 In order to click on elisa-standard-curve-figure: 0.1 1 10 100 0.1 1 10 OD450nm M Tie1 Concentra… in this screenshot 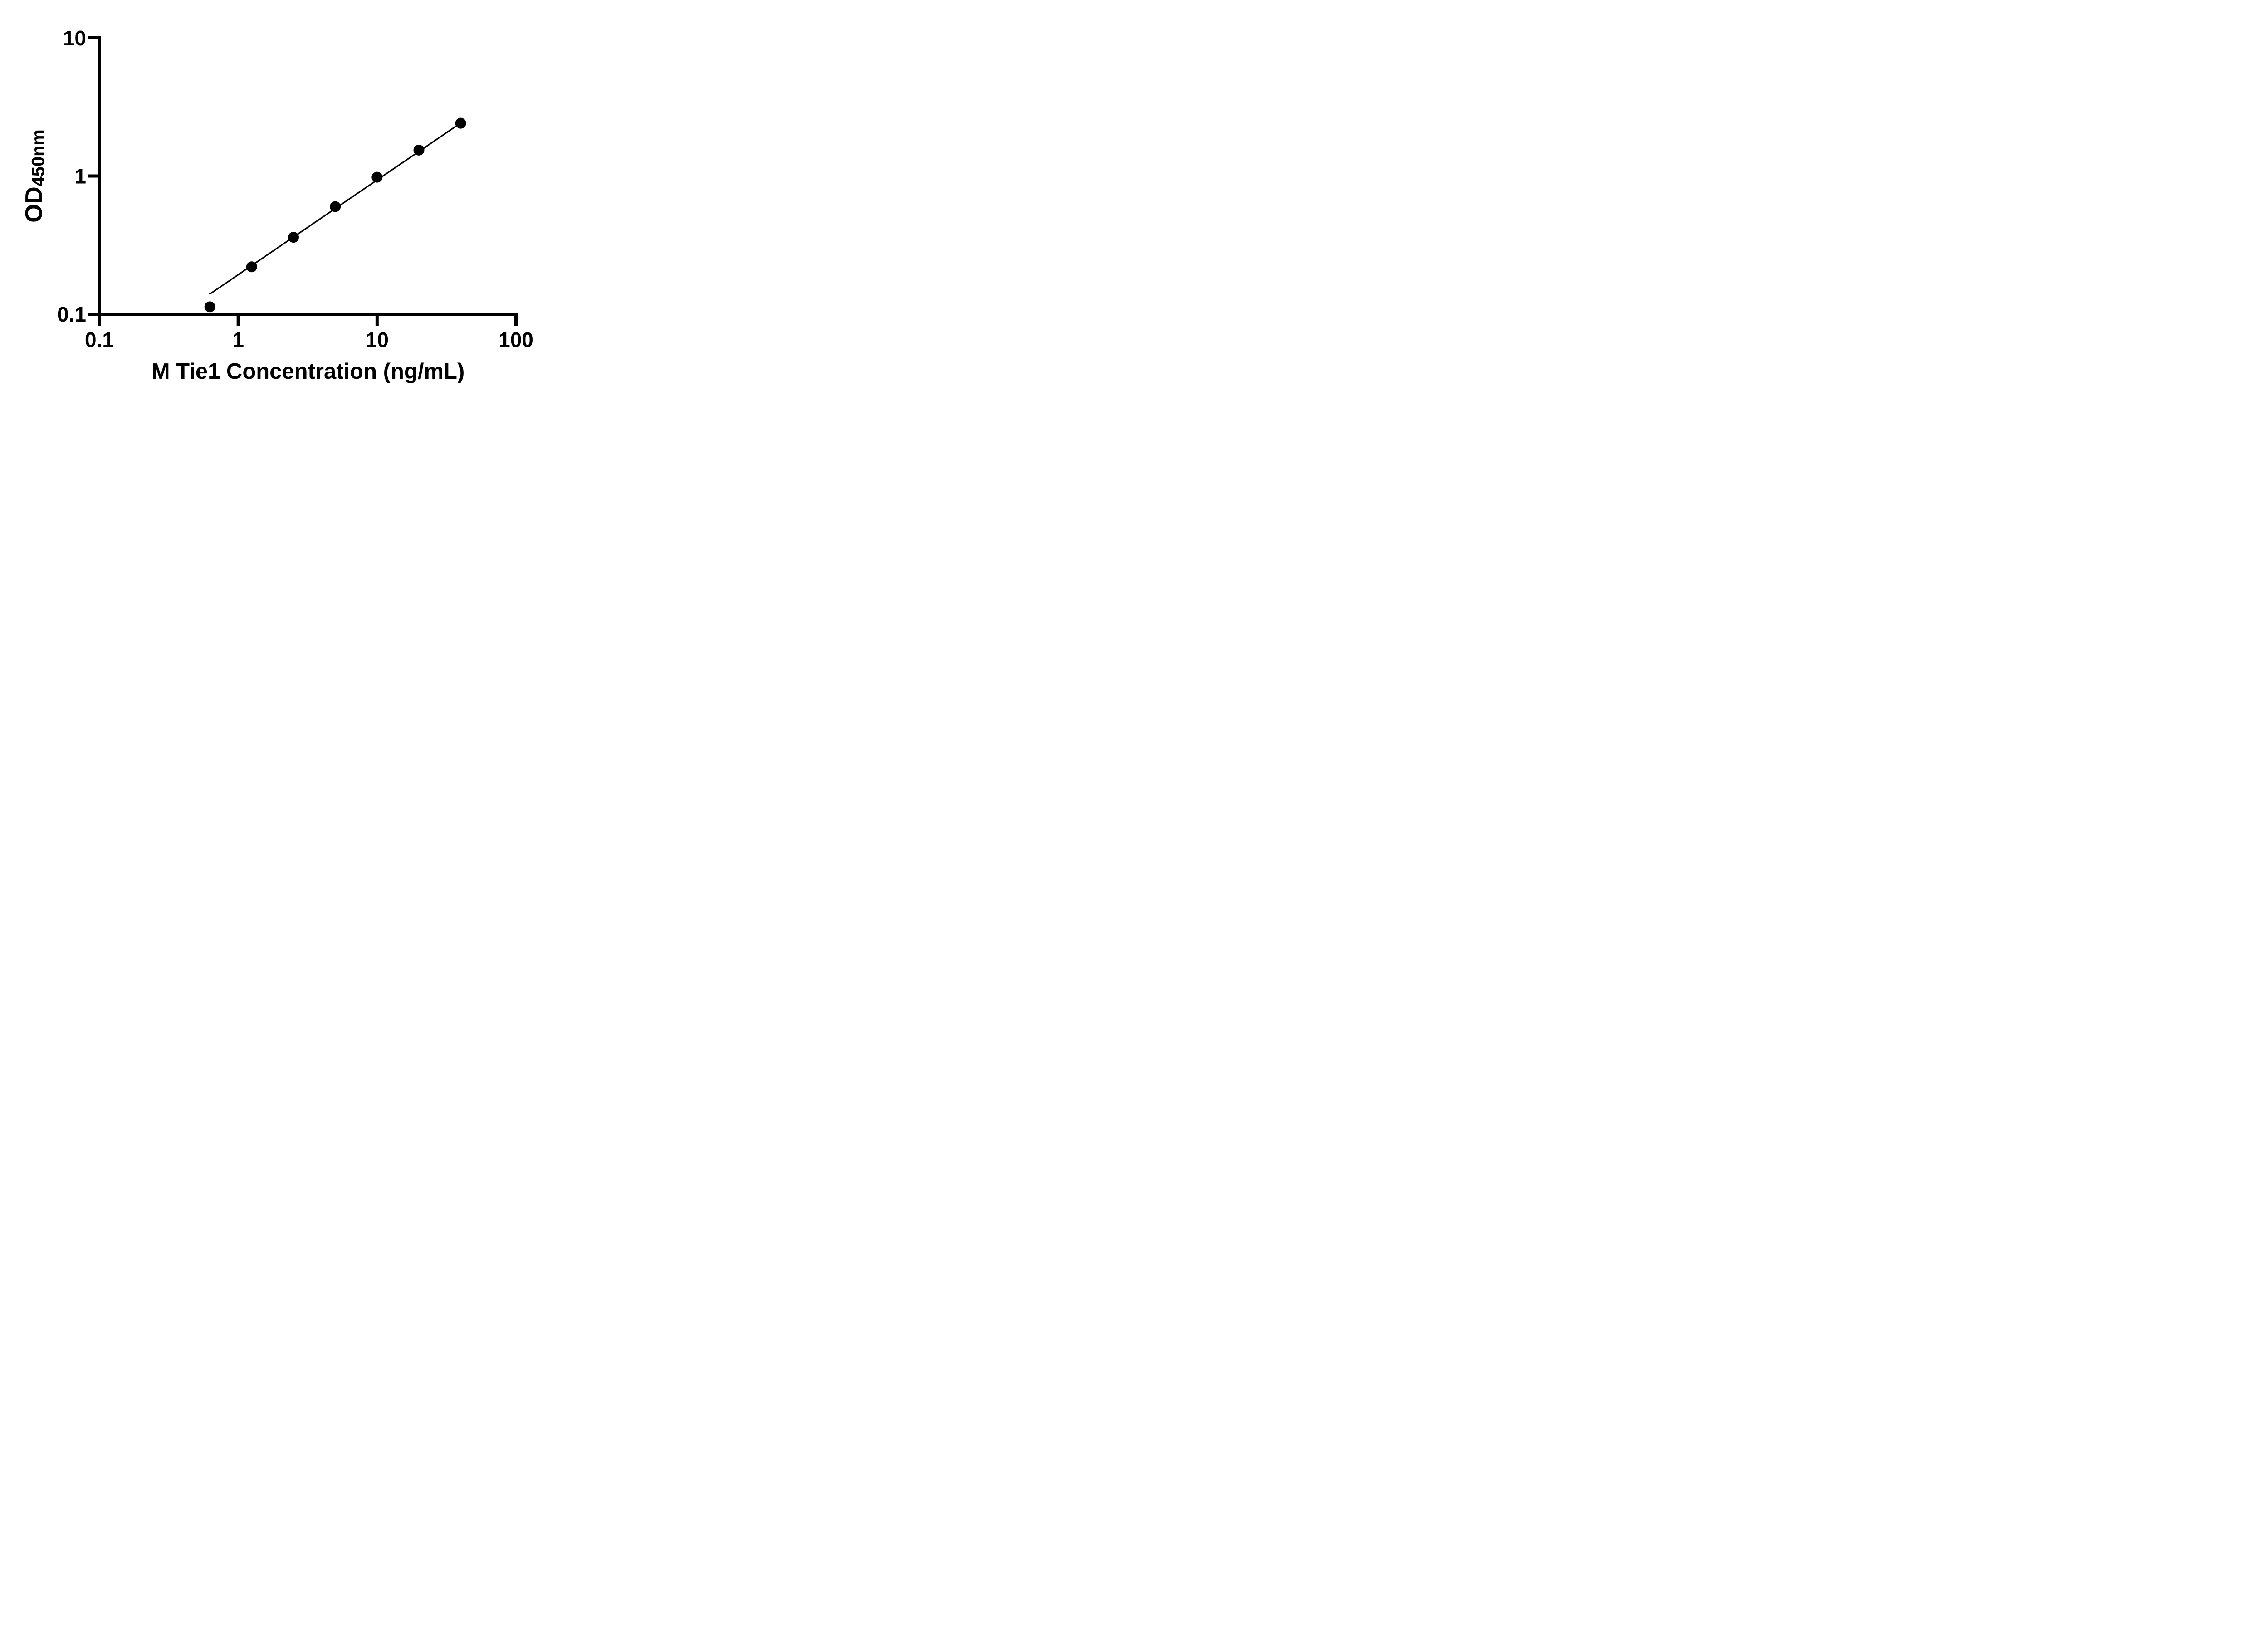, I will do `click(285, 204)`.